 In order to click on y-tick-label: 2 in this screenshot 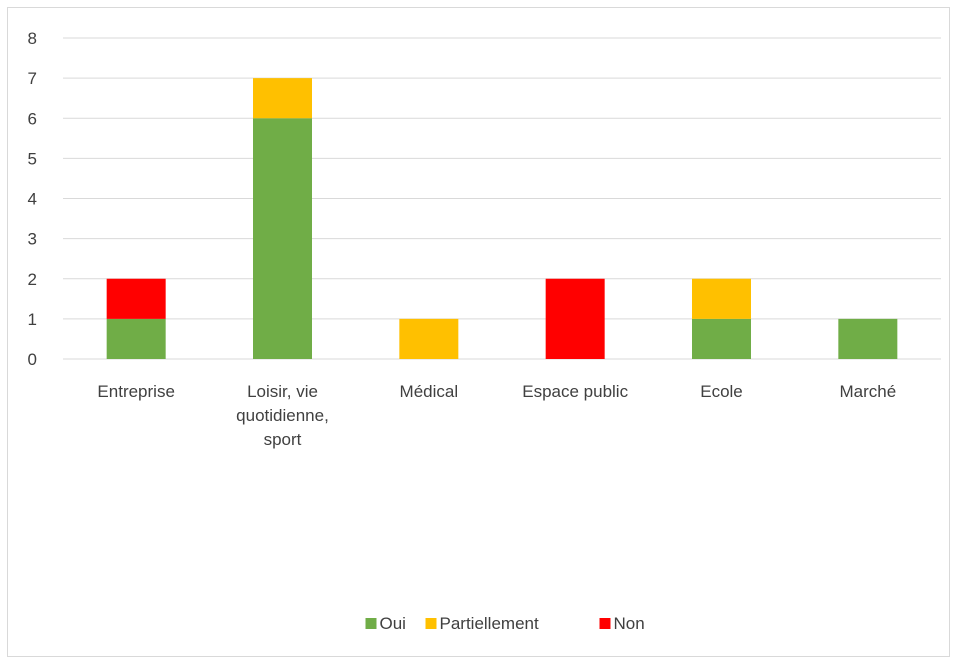, I will do `click(32, 279)`.